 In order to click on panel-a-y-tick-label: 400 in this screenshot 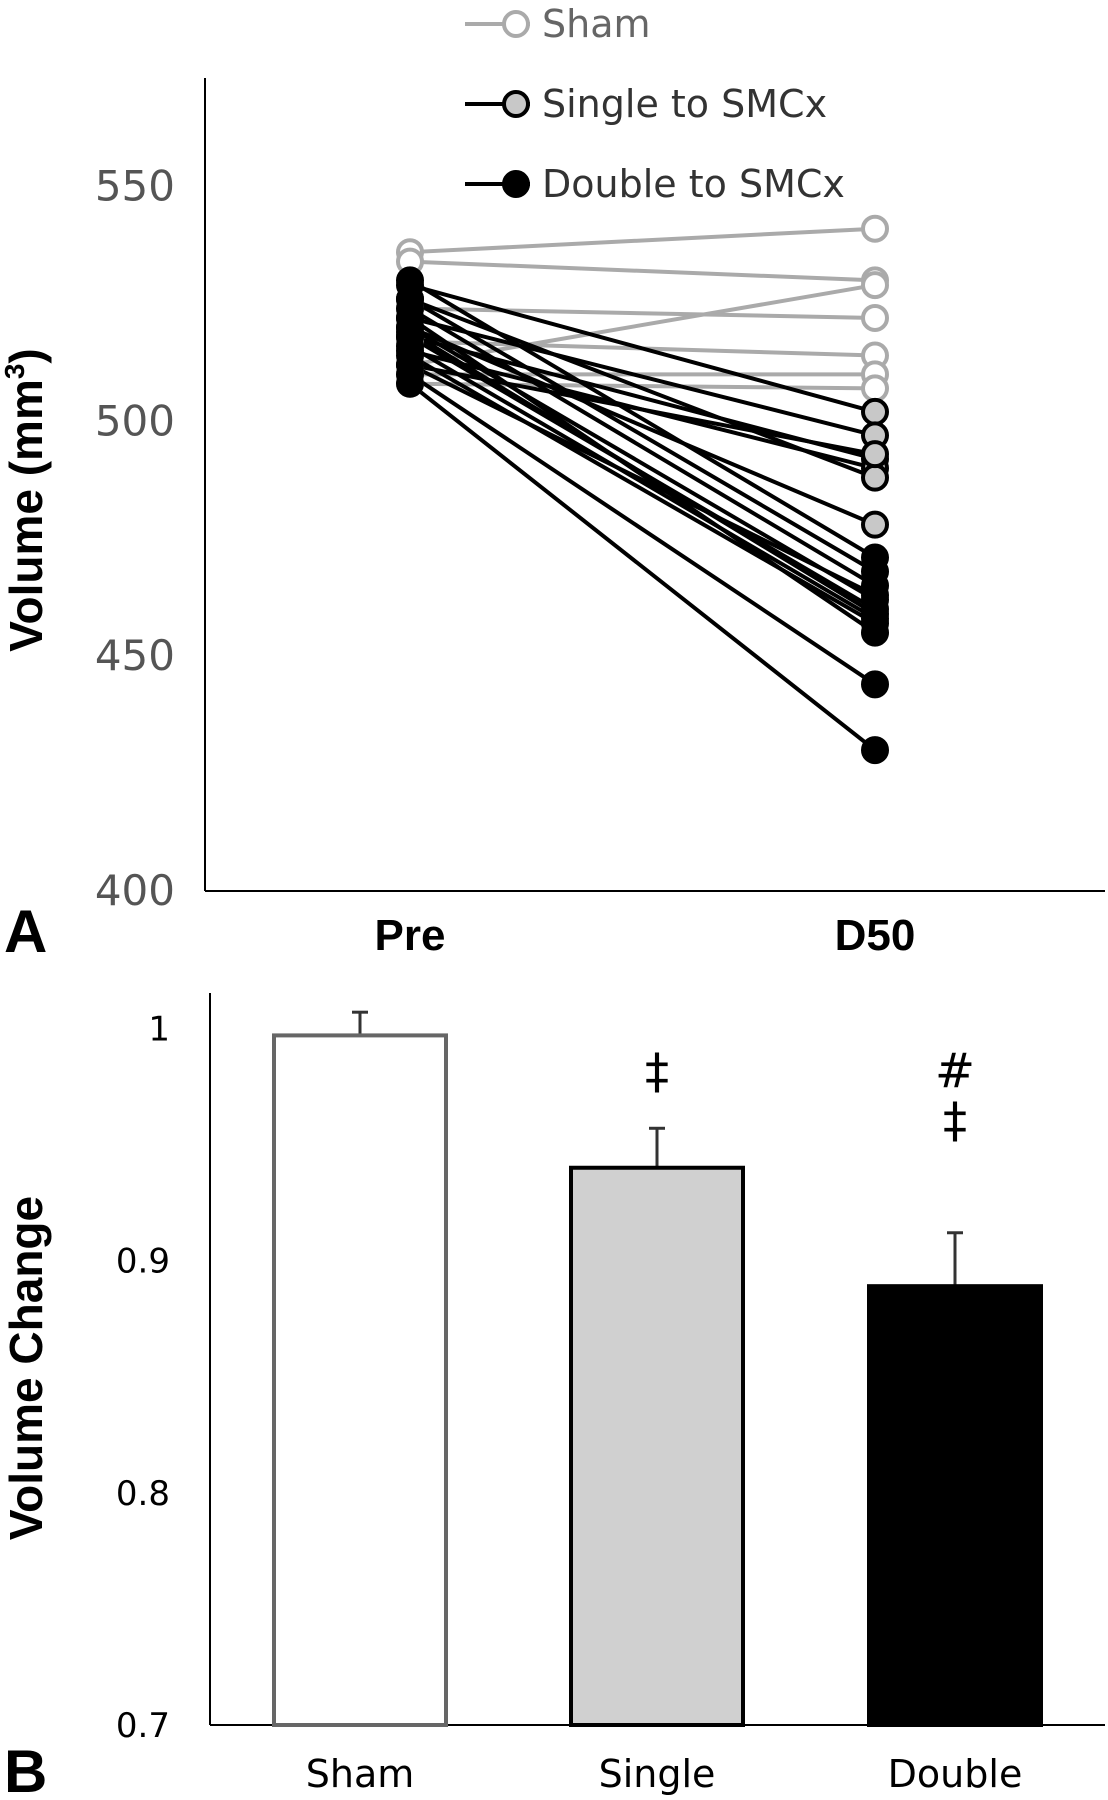, I will do `click(135, 890)`.